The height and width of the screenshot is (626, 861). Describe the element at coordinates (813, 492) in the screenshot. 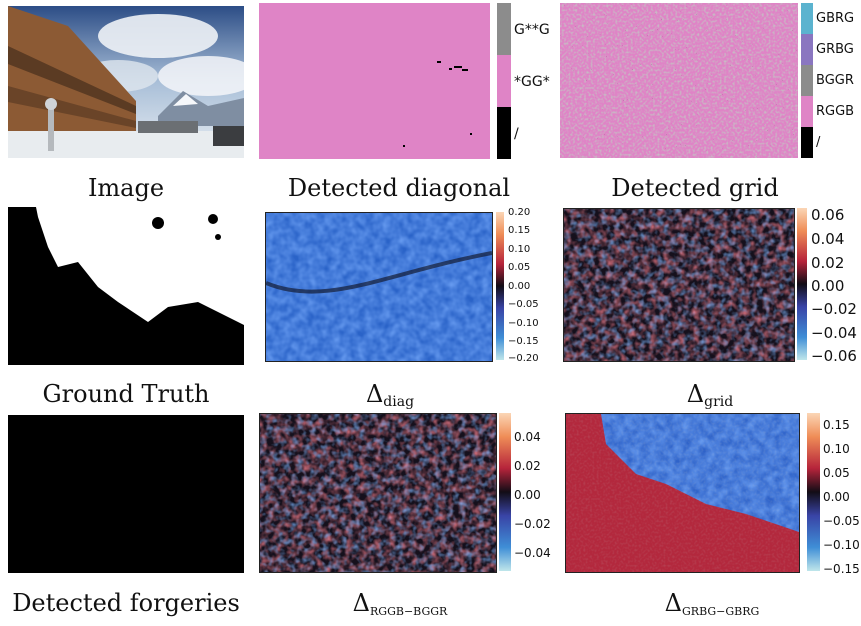

I see `delta-grbg-colorbar` at that location.